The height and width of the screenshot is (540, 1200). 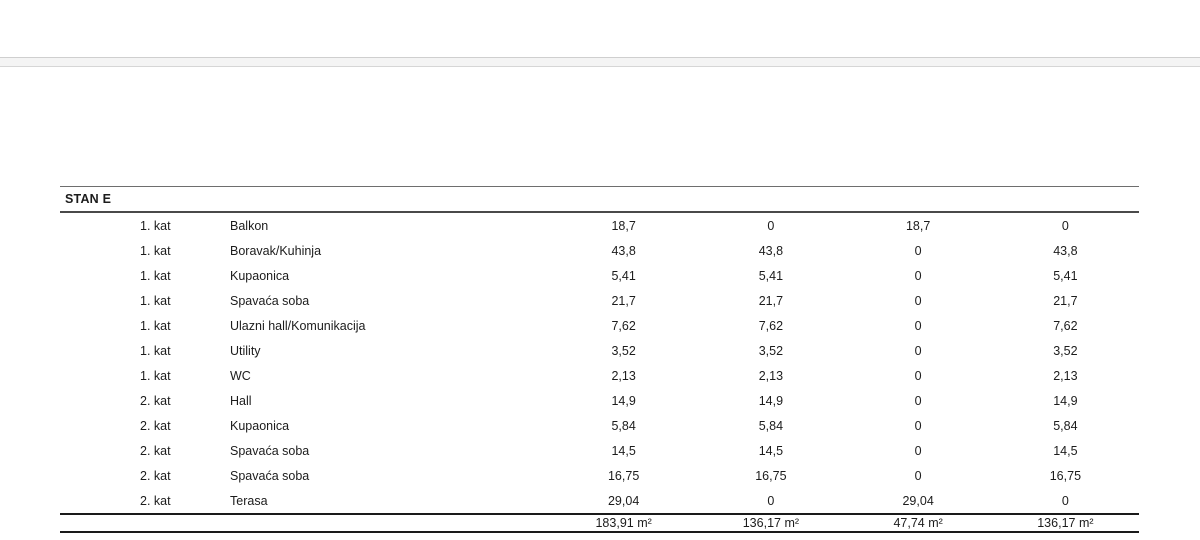 I want to click on table-row: 2. kat Hall 14,9 14,9 0 14,9, so click(x=599, y=400).